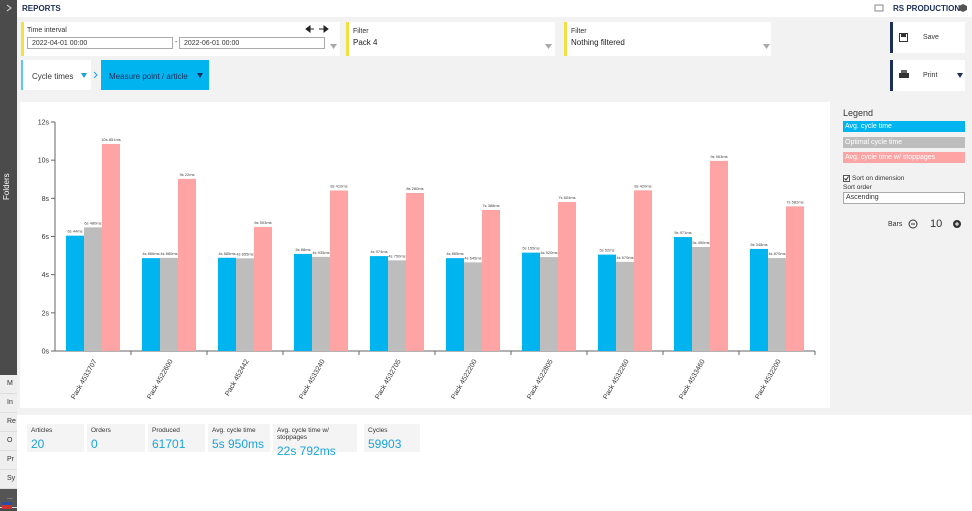 The height and width of the screenshot is (511, 972). I want to click on date-from: 2022-04-01 00:00, so click(100, 43).